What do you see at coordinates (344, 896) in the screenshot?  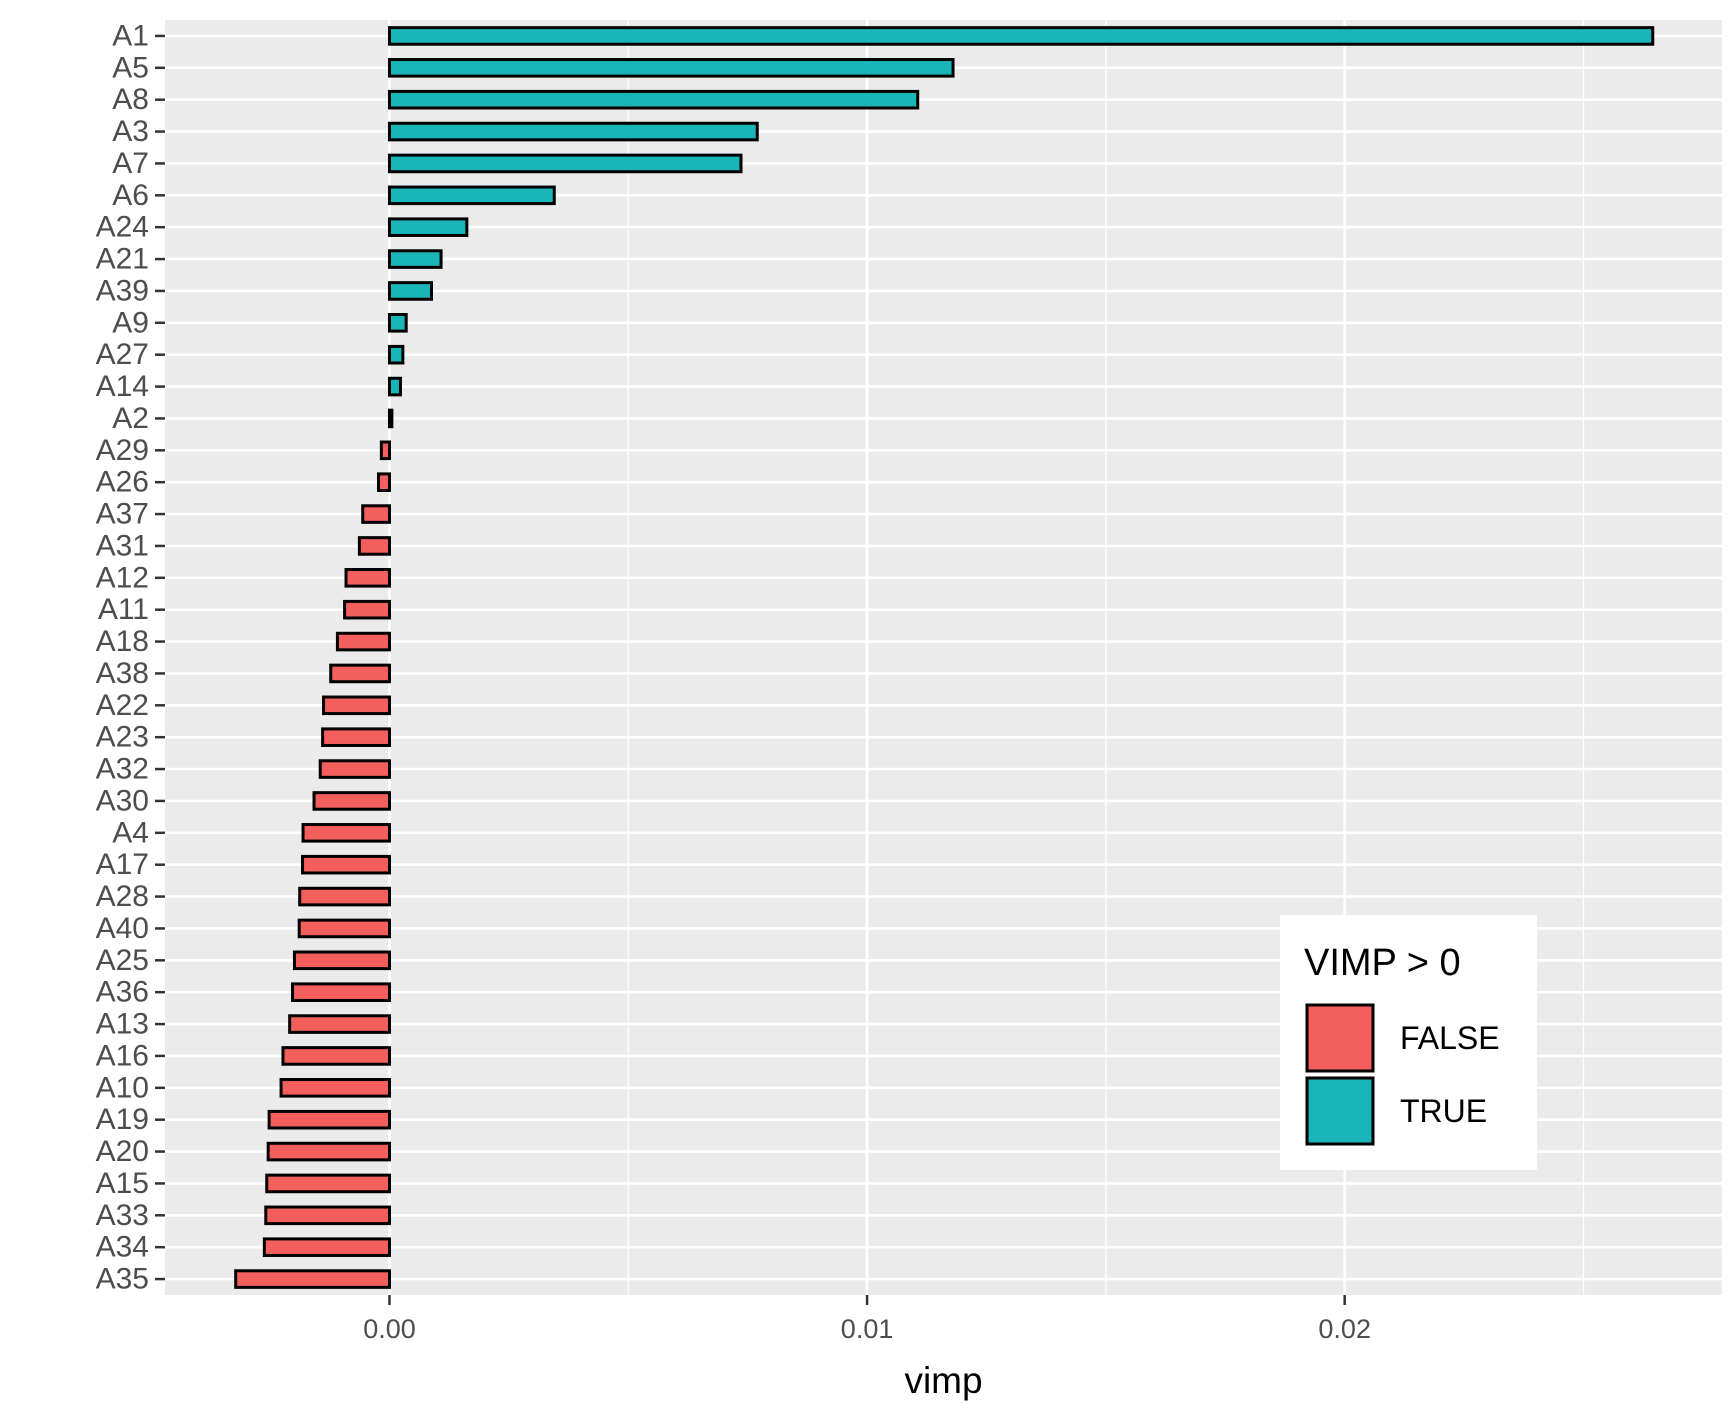 I see `bar-a28` at bounding box center [344, 896].